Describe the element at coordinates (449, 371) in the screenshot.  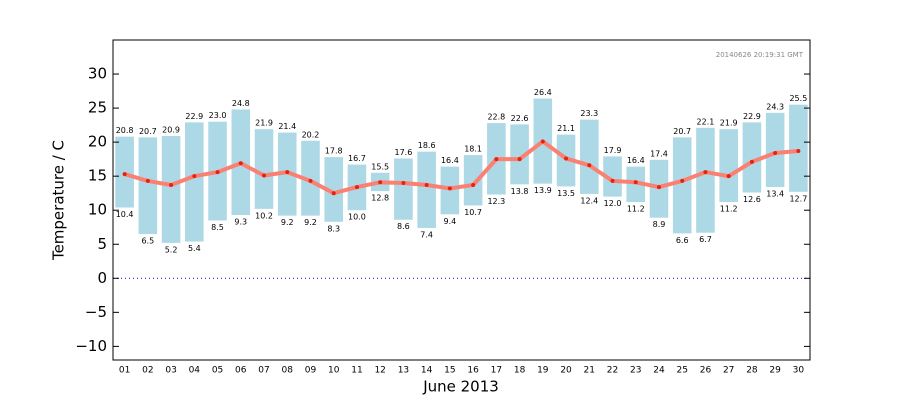
I see `x-tick-label: 15` at that location.